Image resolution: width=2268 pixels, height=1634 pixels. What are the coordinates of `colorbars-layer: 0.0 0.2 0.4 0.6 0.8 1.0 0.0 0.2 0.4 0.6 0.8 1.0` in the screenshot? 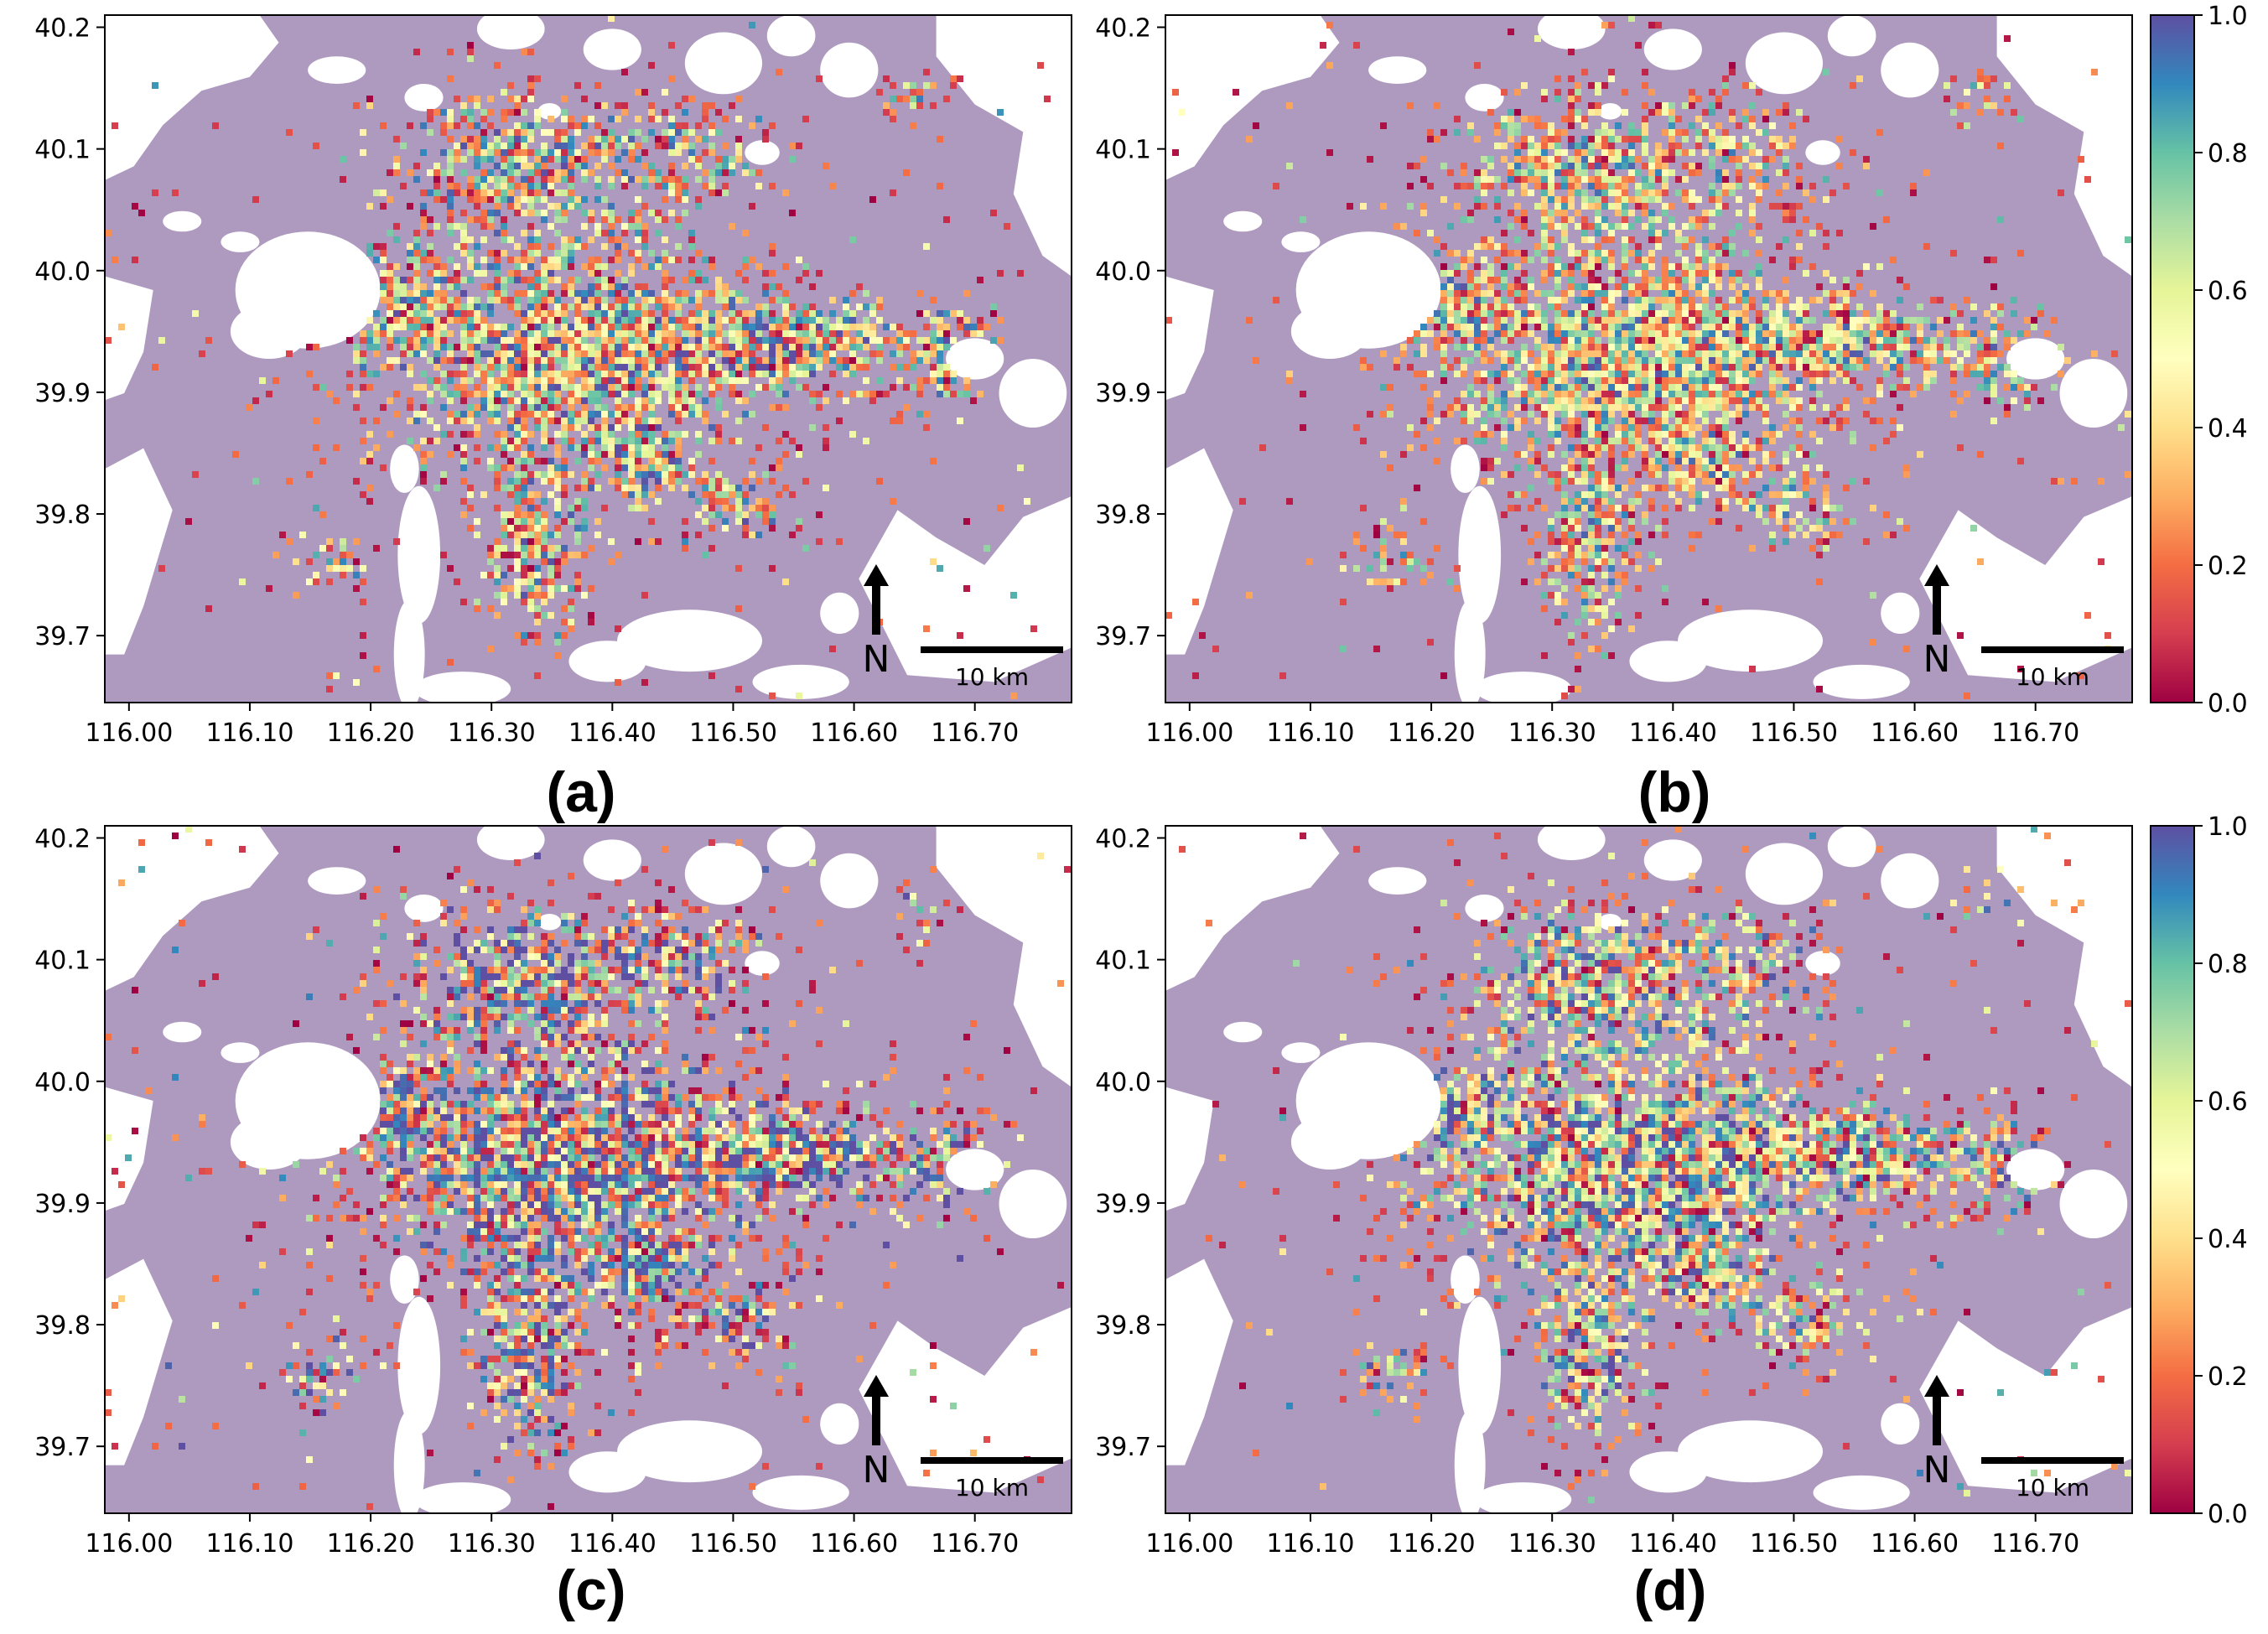 It's located at (2199, 766).